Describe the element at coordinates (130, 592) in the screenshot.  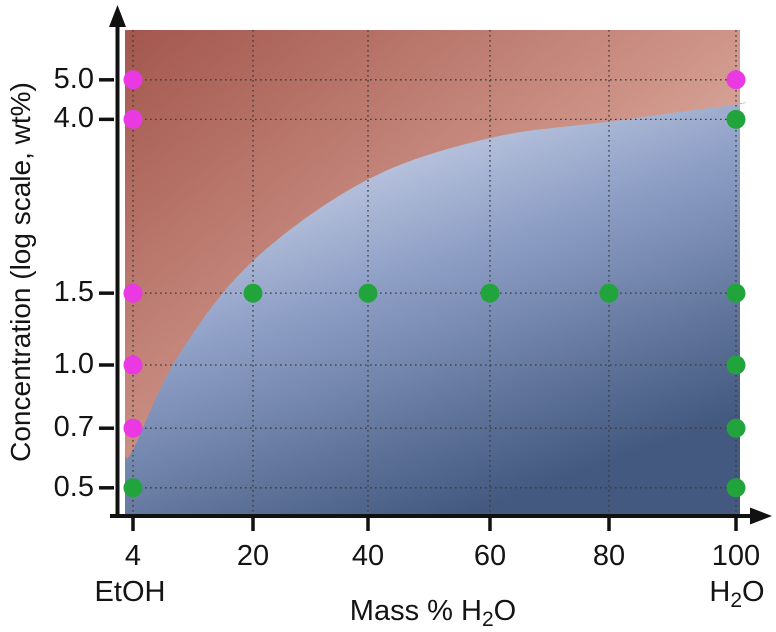
I see `etoh-endpoint-label: EtOH` at that location.